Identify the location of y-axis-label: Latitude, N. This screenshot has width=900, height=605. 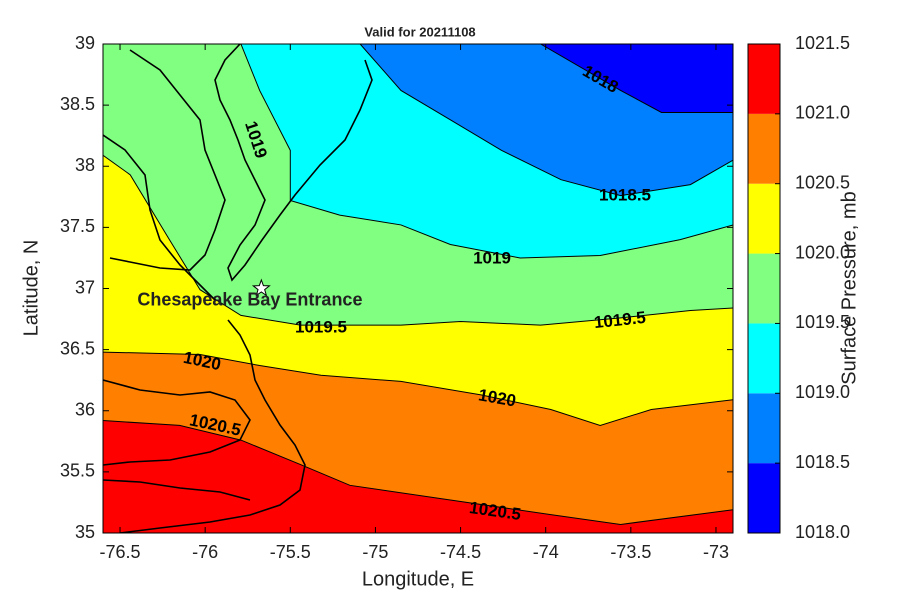
(31, 288).